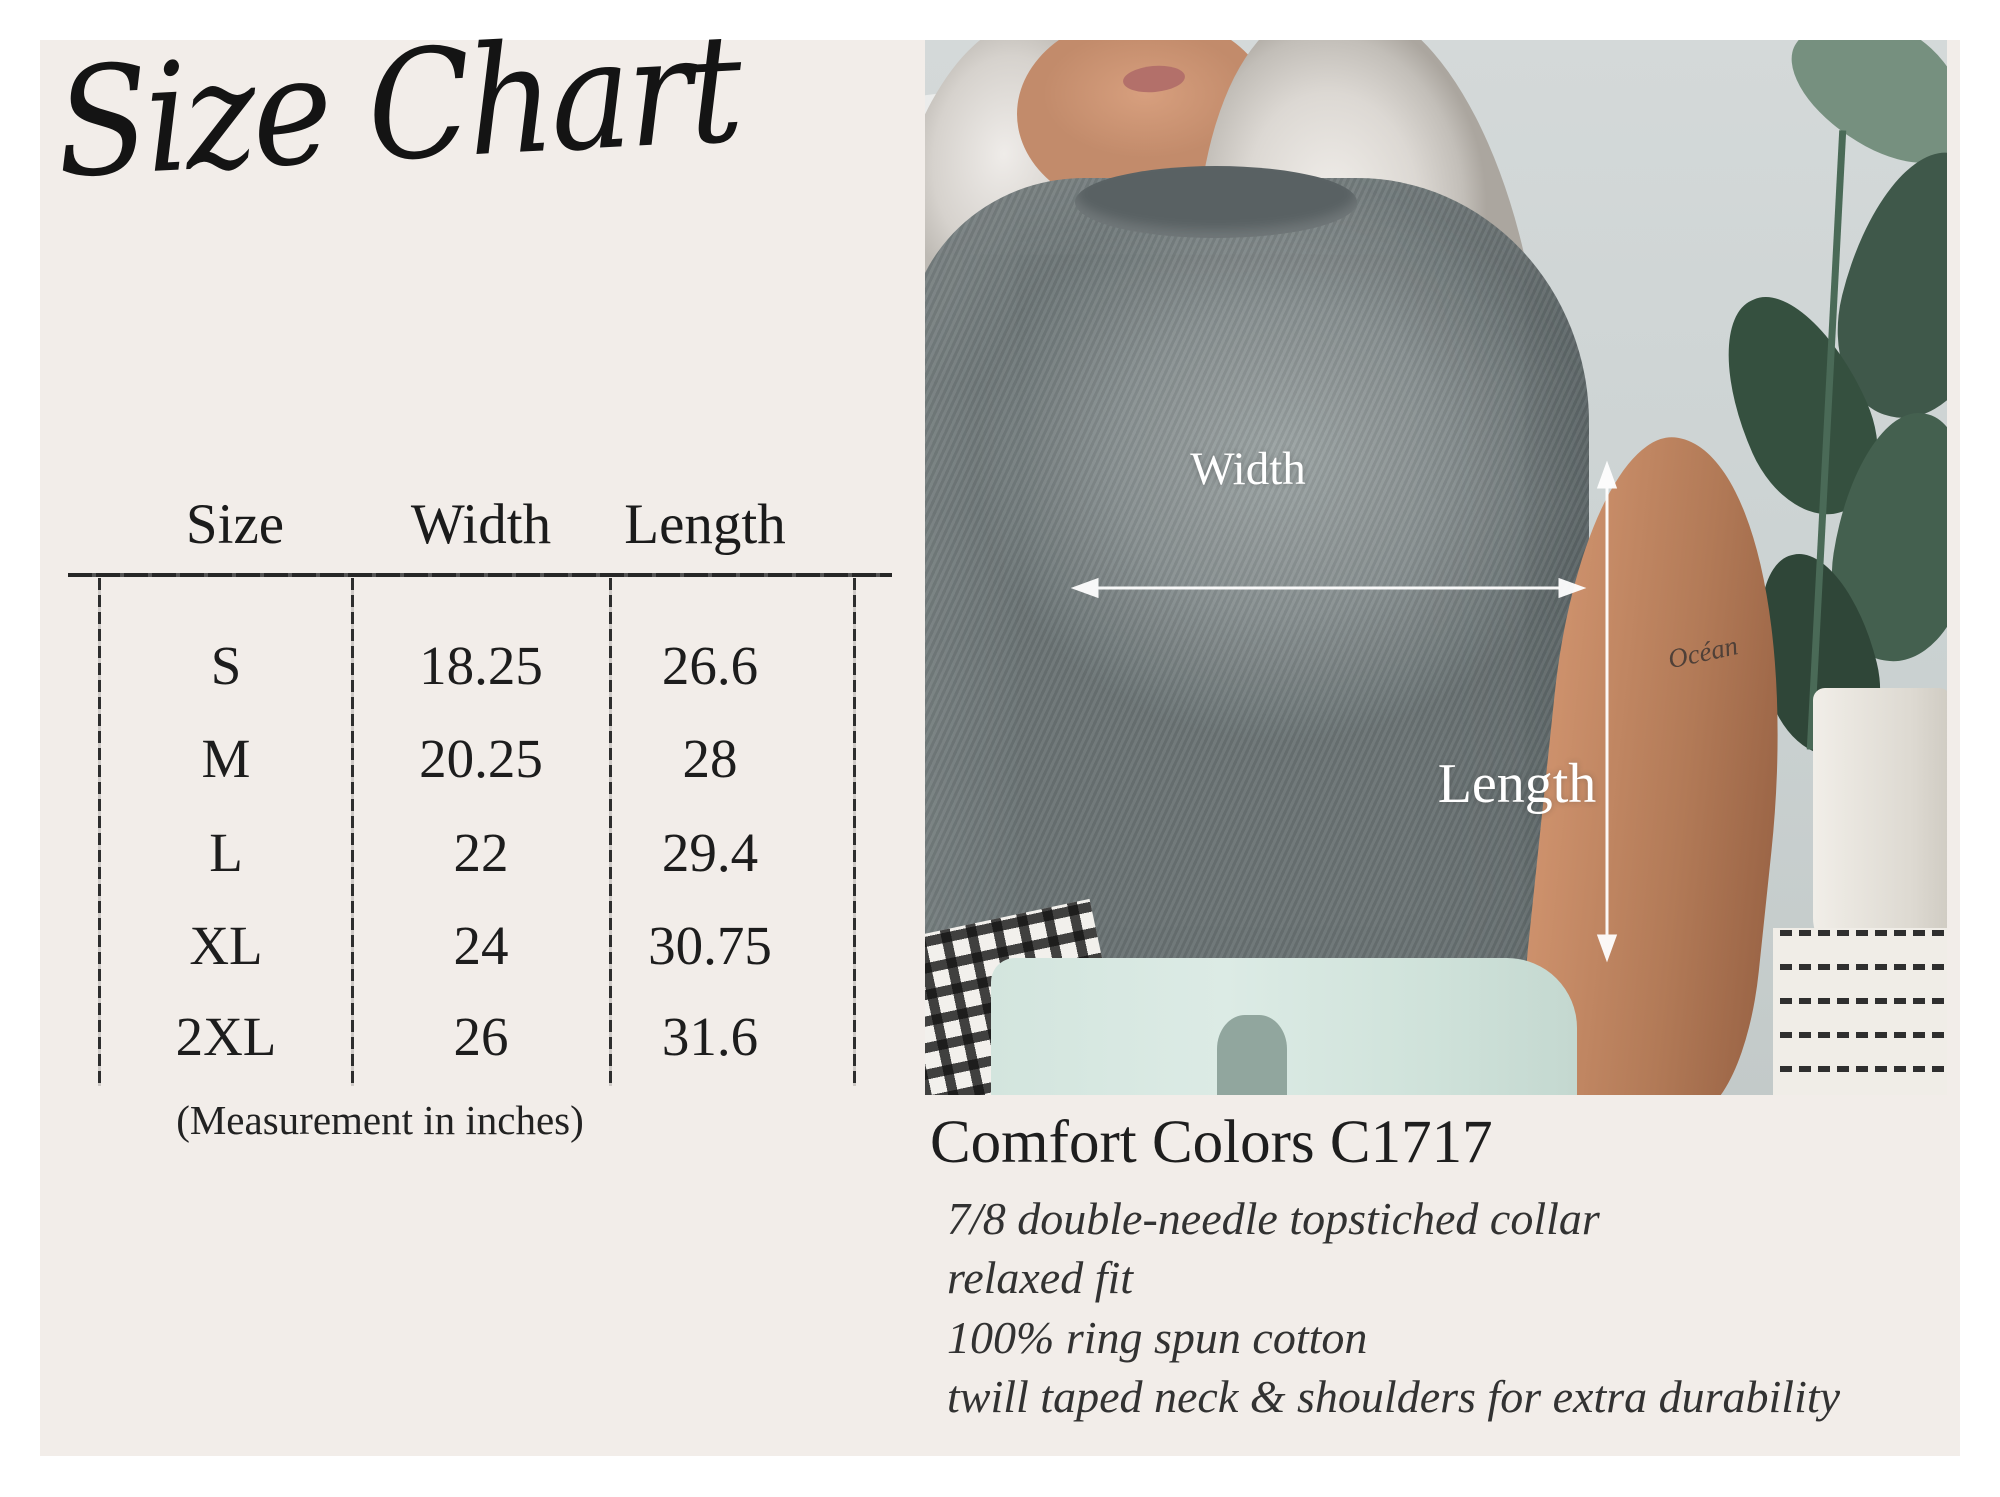 Image resolution: width=2000 pixels, height=1497 pixels. Describe the element at coordinates (226, 758) in the screenshot. I see `table-cell: M` at that location.